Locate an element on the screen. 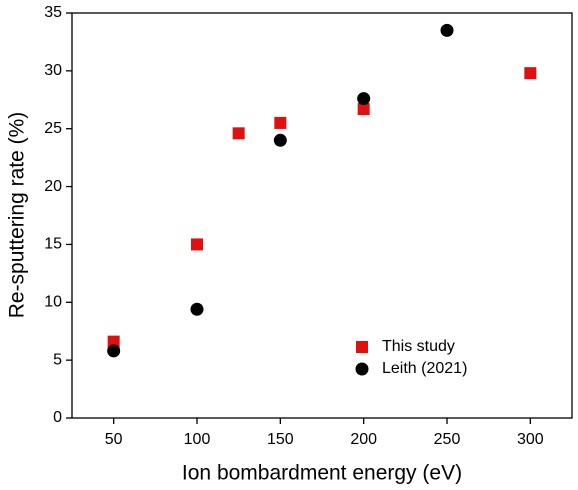  legend-label: This study is located at coordinates (418, 346).